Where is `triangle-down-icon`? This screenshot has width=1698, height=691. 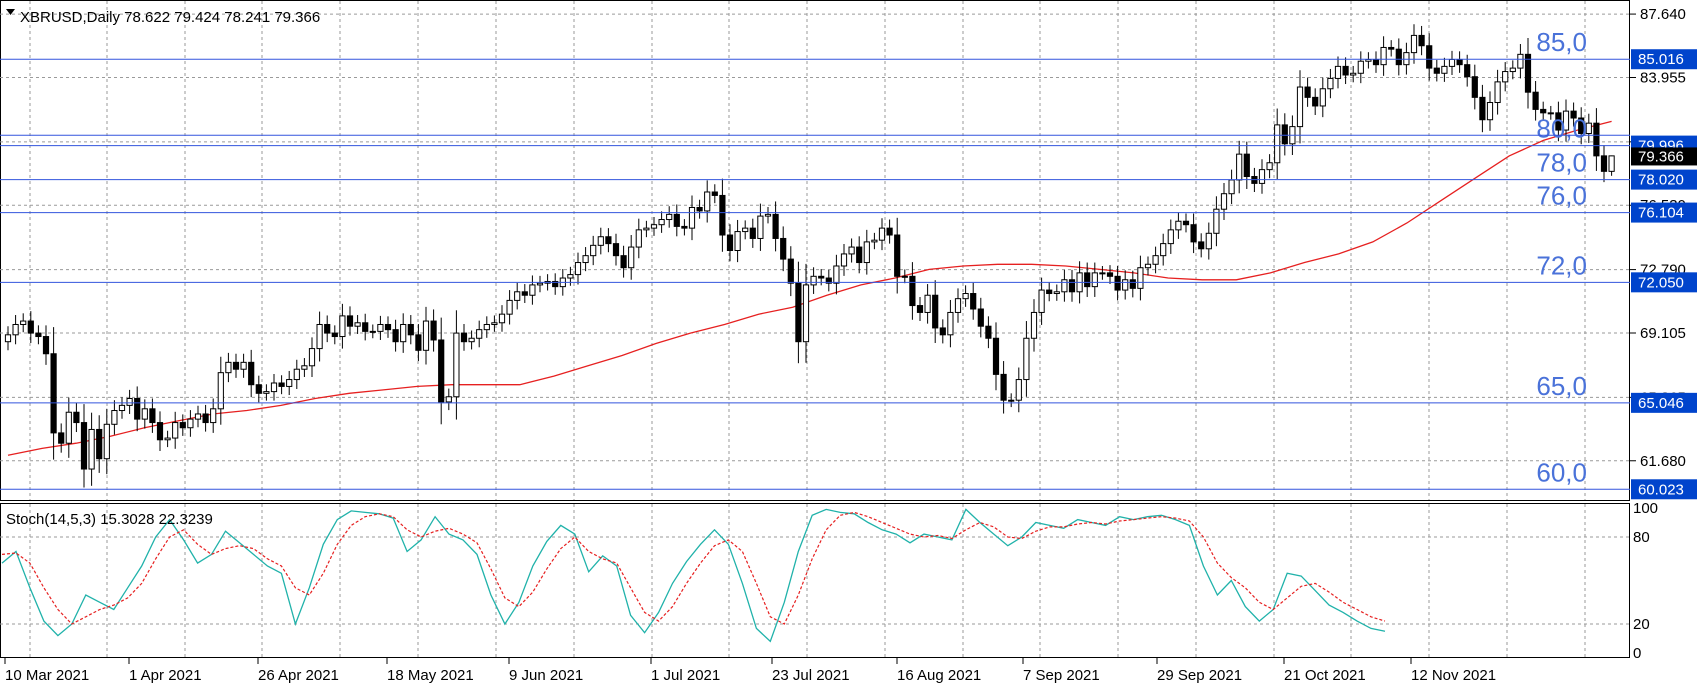 triangle-down-icon is located at coordinates (10, 12).